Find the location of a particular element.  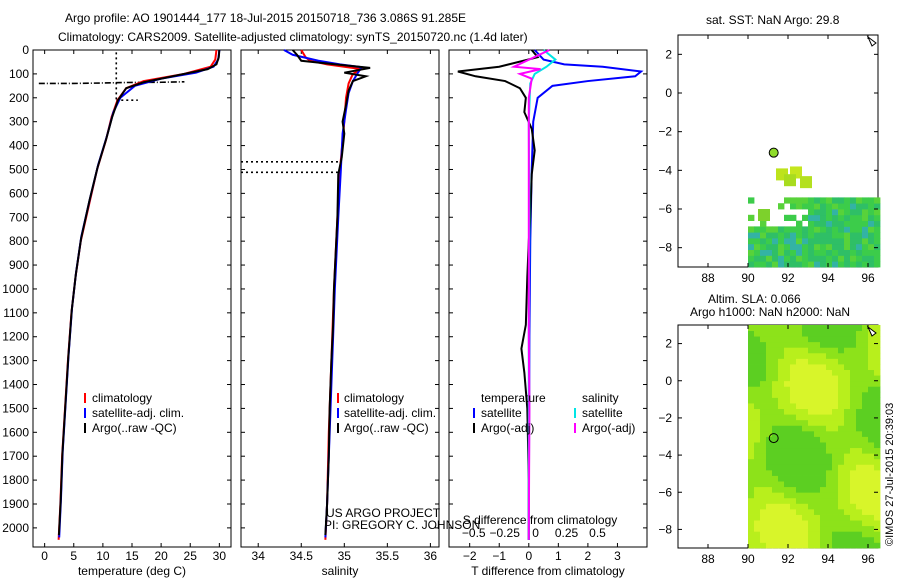

sst-map-title: sat. SST: NaN Argo: 29.8 is located at coordinates (773, 20).